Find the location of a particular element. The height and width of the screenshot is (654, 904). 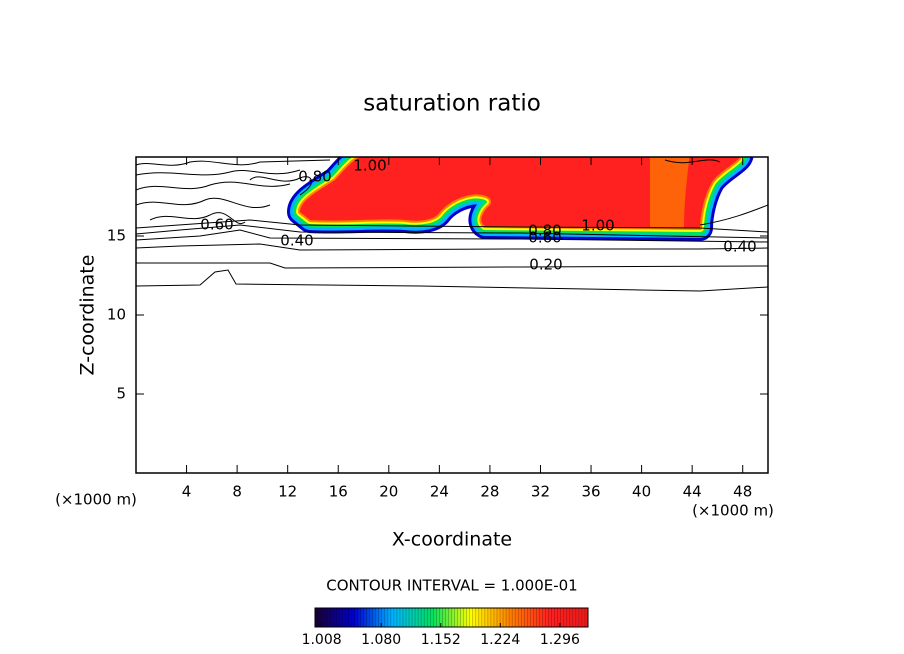

colorbar-tick-label: 1.152 is located at coordinates (441, 640).